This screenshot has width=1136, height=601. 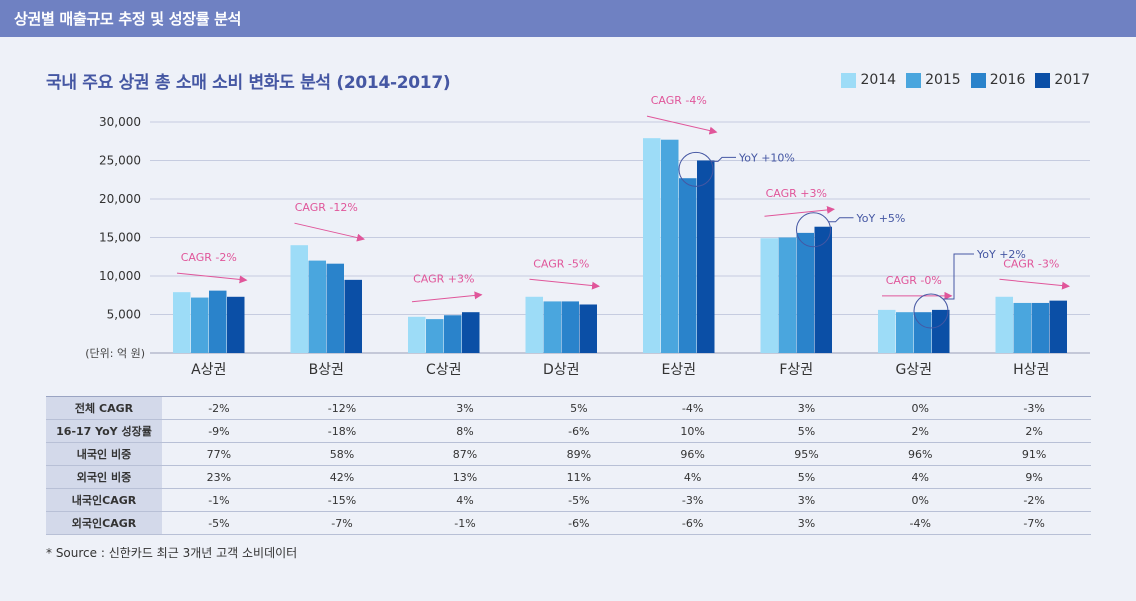 I want to click on table-cell: -5%, so click(x=219, y=523).